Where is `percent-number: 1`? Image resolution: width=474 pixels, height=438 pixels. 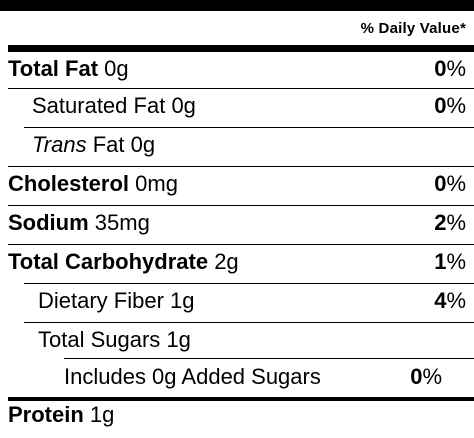 percent-number: 1 is located at coordinates (440, 261).